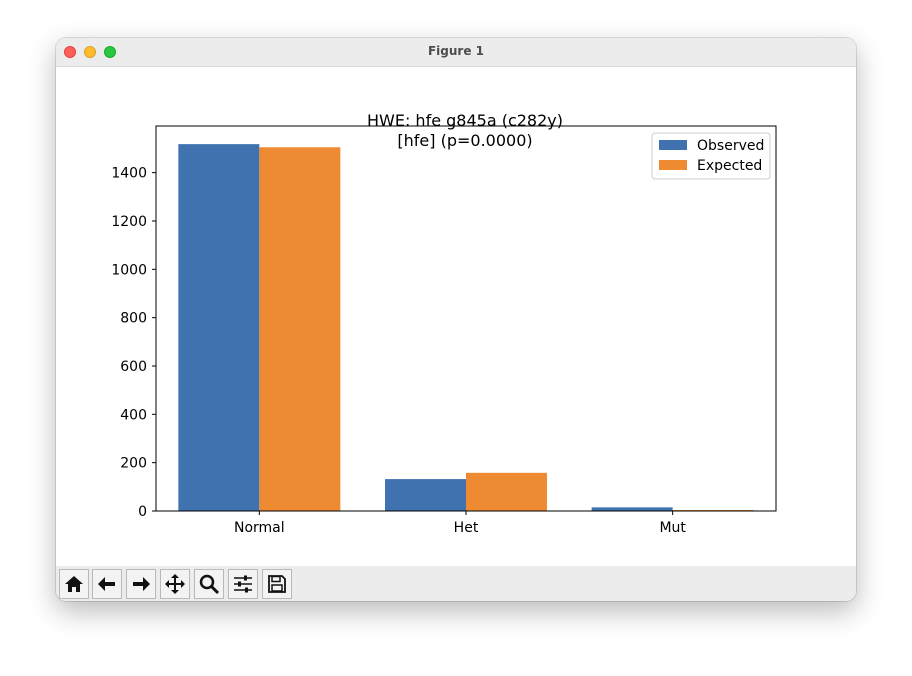 Image resolution: width=912 pixels, height=676 pixels. I want to click on legend-label-expected: Expected, so click(729, 166).